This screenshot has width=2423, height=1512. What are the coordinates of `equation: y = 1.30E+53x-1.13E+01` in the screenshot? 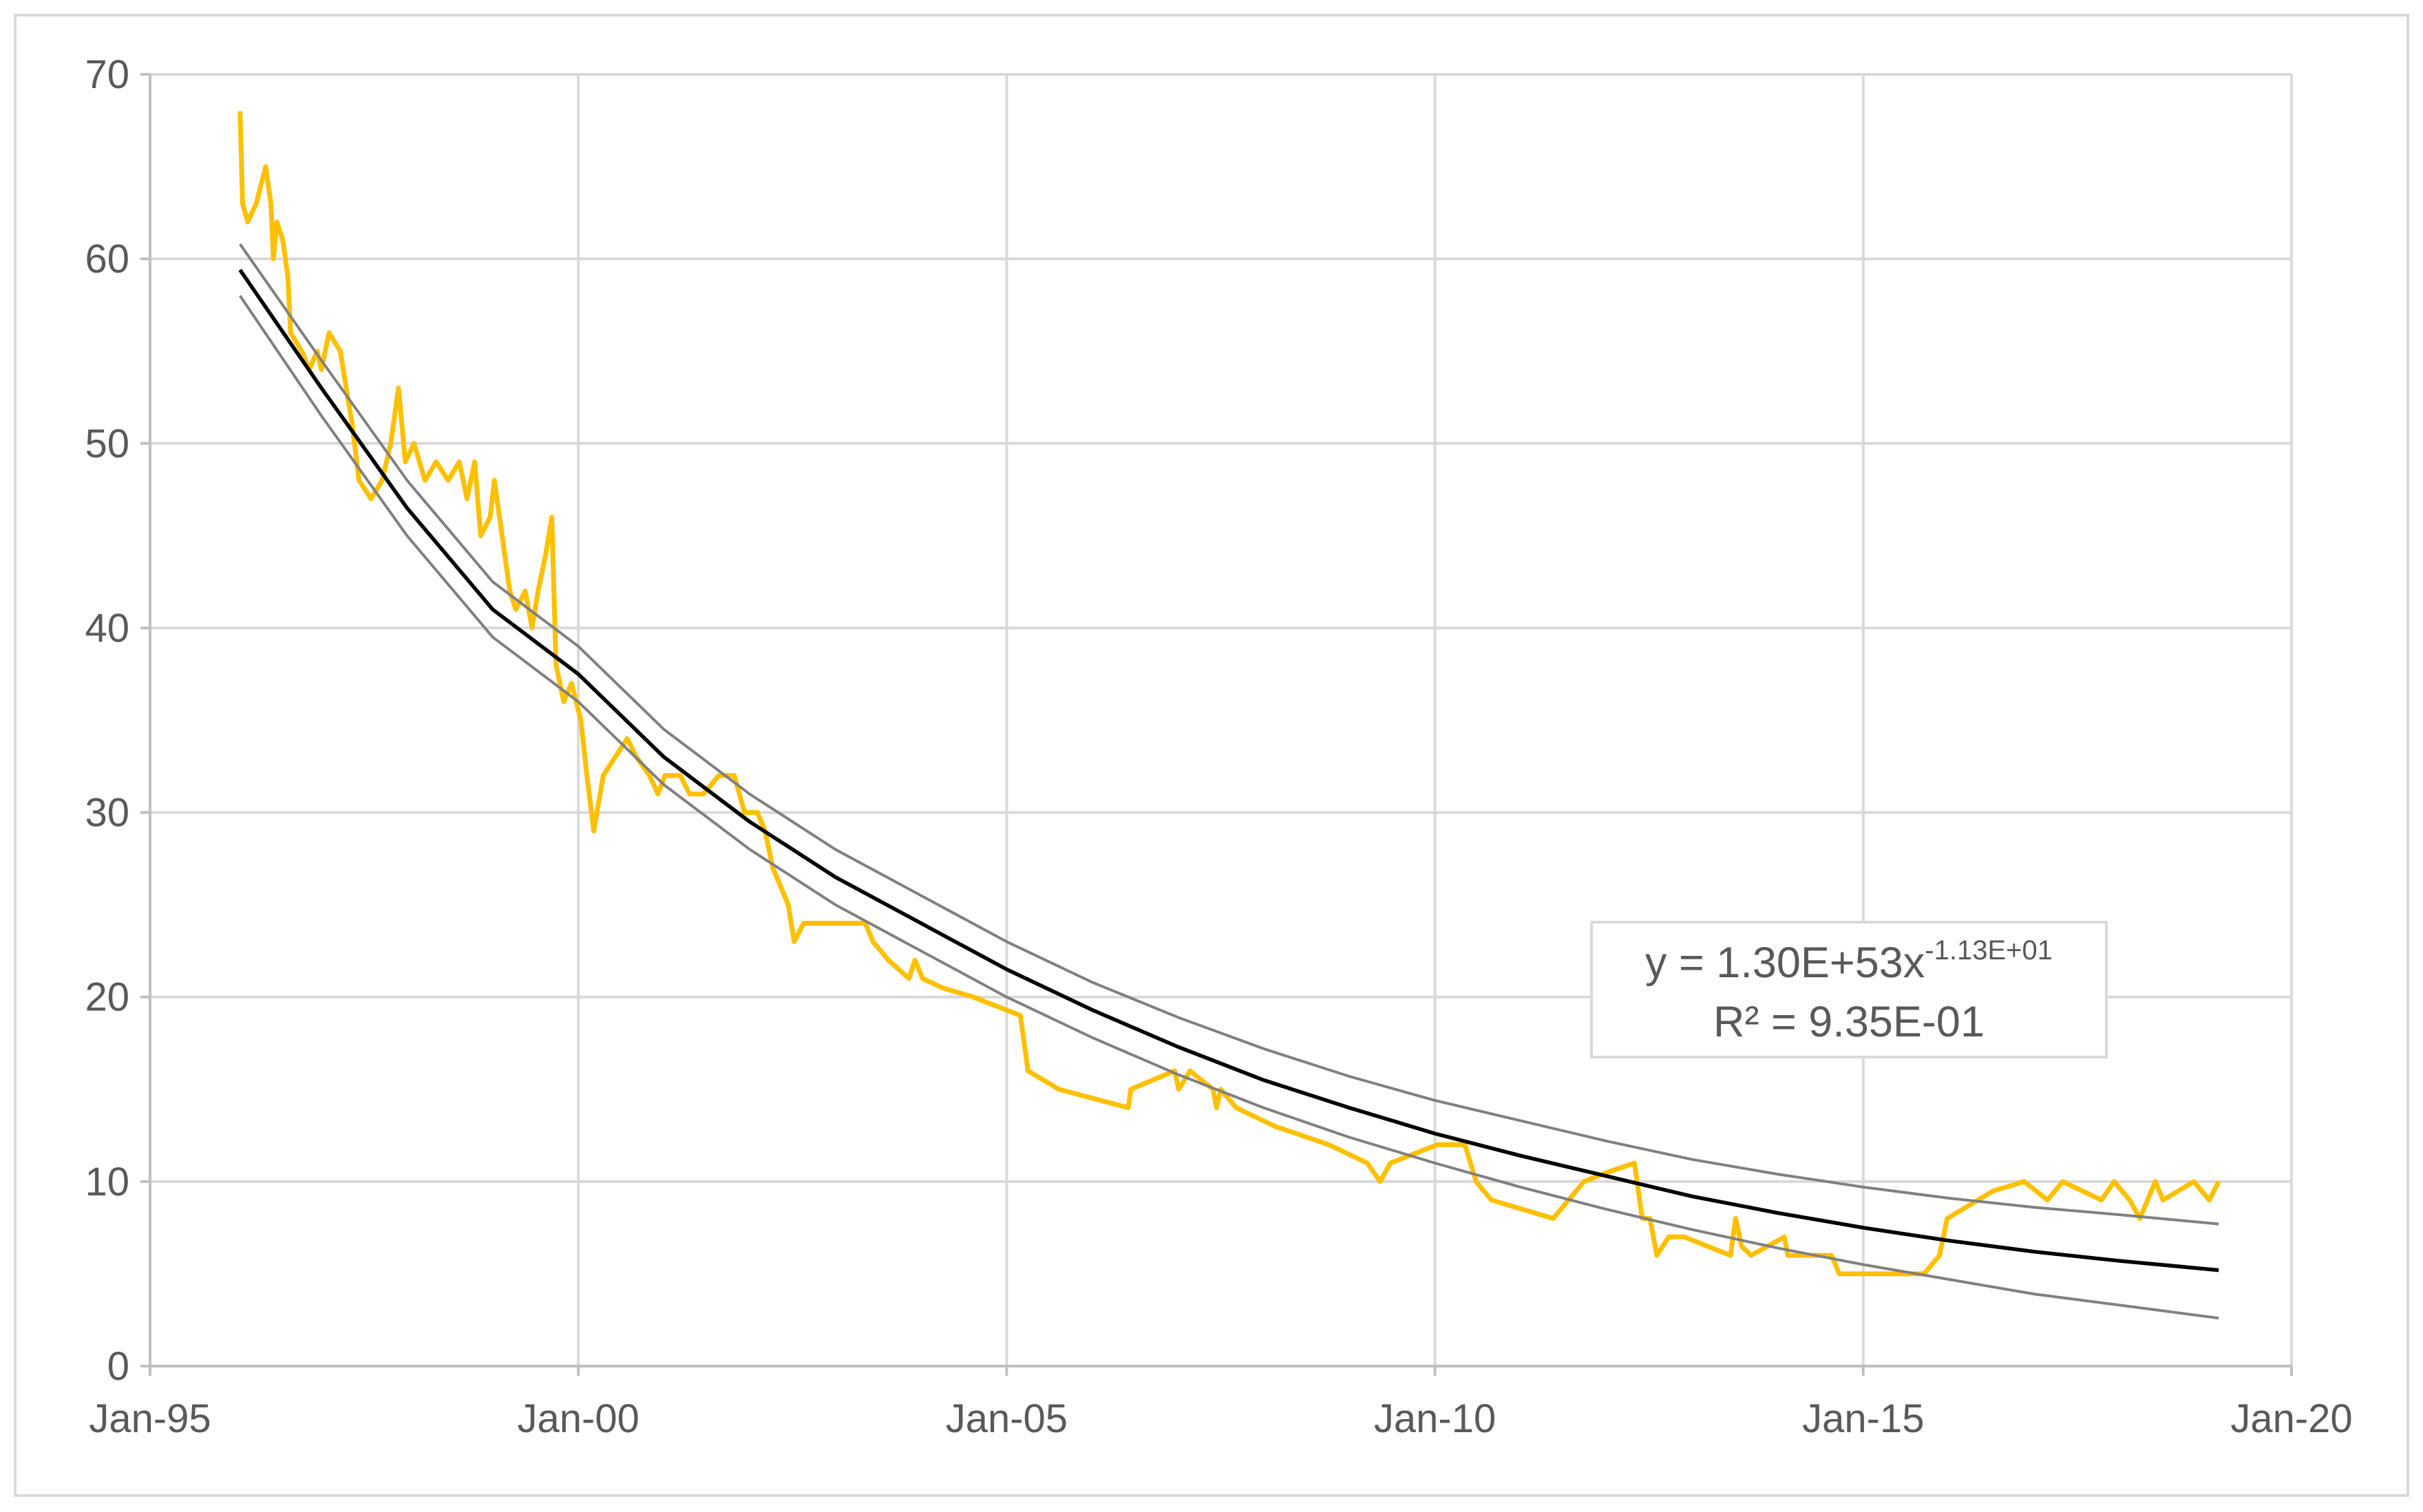 It's located at (1849, 961).